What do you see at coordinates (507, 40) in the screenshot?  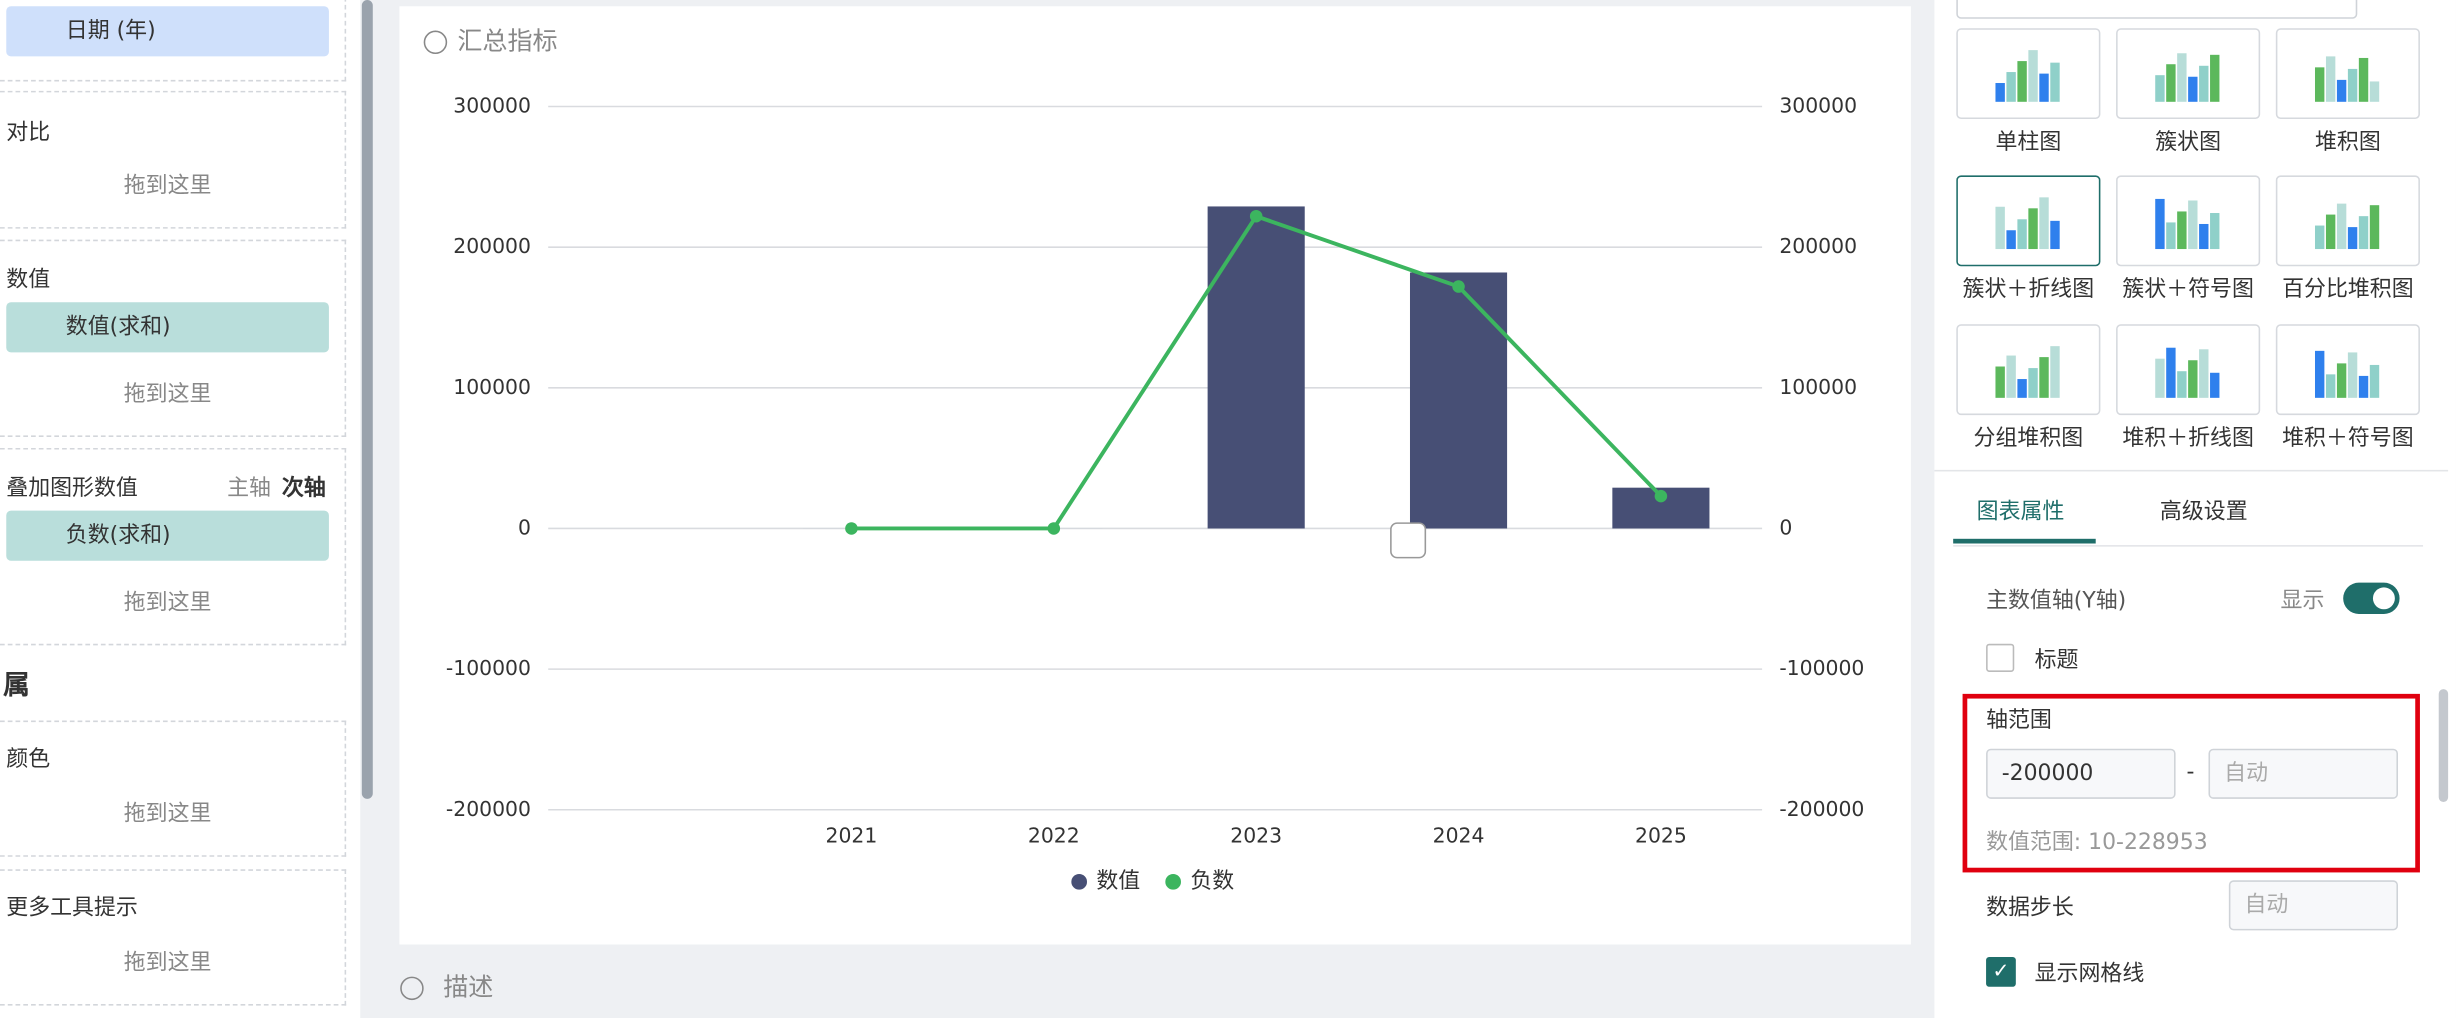 I see `add-metric: 汇总指标` at bounding box center [507, 40].